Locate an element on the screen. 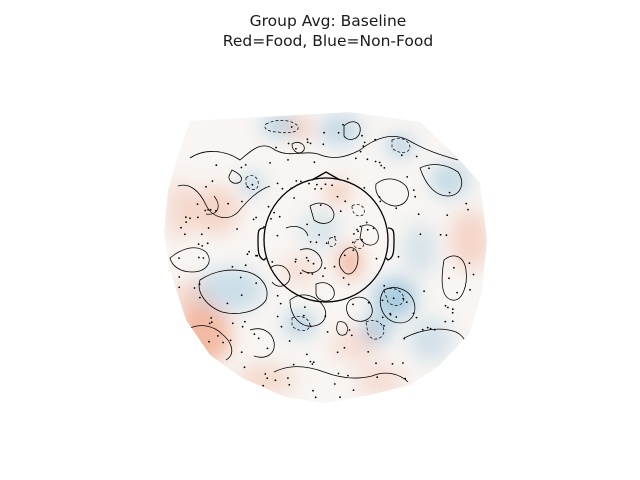  title-line-1: Group Avg: Baseline is located at coordinates (328, 21).